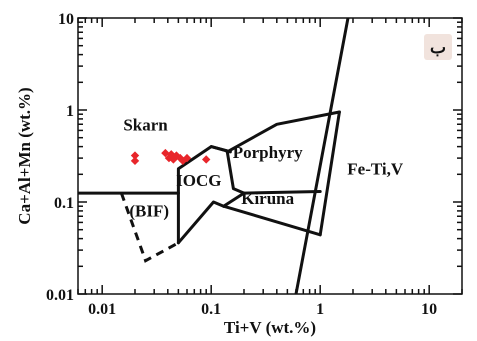 Image resolution: width=477 pixels, height=341 pixels. Describe the element at coordinates (70, 111) in the screenshot. I see `y-tick-label: 1` at that location.